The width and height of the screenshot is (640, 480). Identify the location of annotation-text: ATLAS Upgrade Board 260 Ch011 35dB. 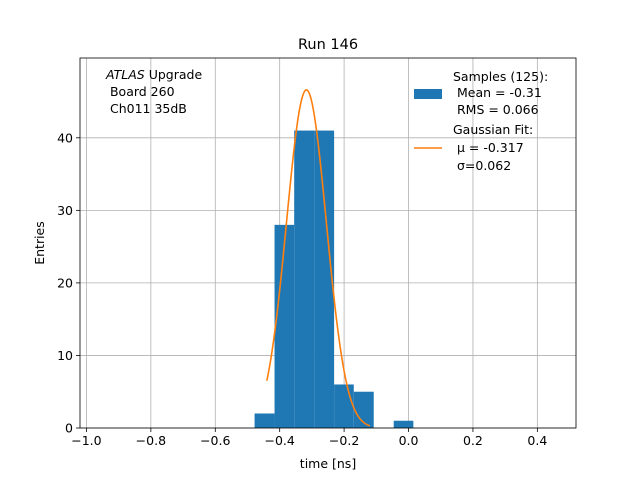
(153, 91).